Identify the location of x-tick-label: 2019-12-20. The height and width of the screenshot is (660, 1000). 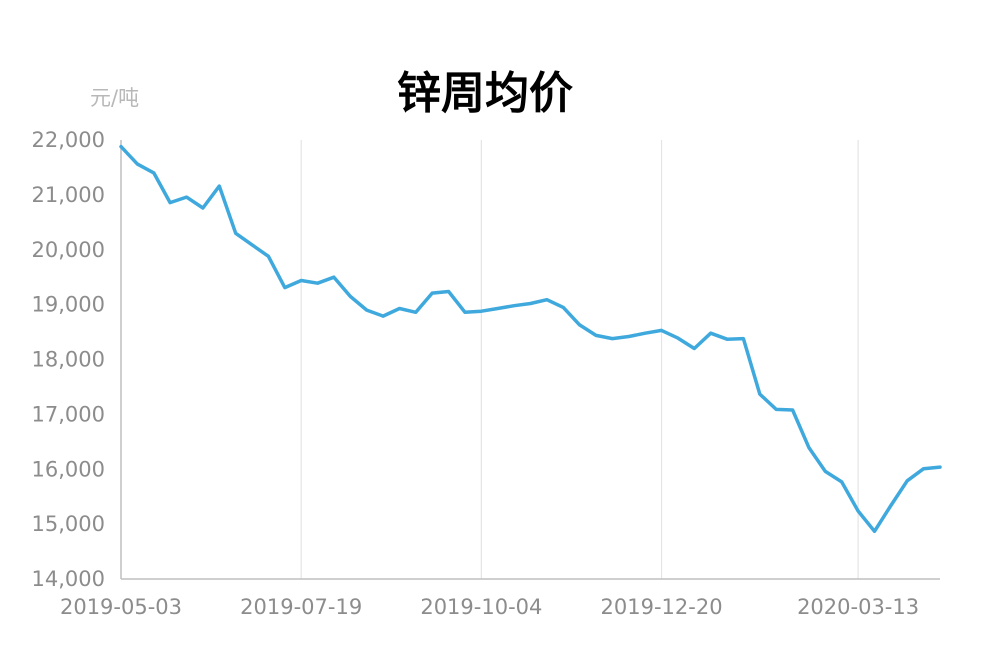
(662, 607).